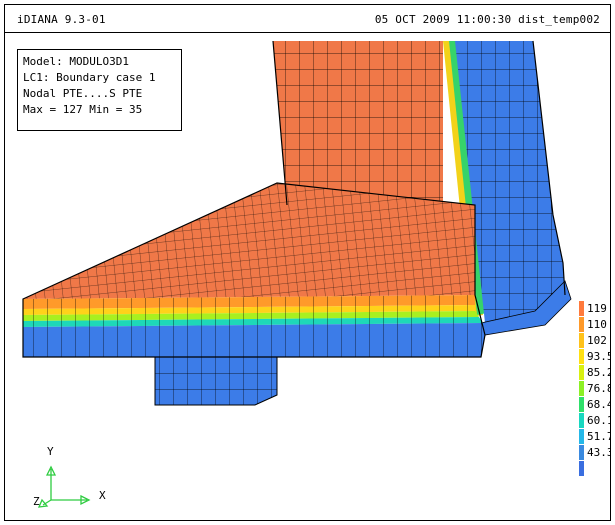 The height and width of the screenshot is (525, 615). What do you see at coordinates (597, 324) in the screenshot?
I see `legend-label: 110` at bounding box center [597, 324].